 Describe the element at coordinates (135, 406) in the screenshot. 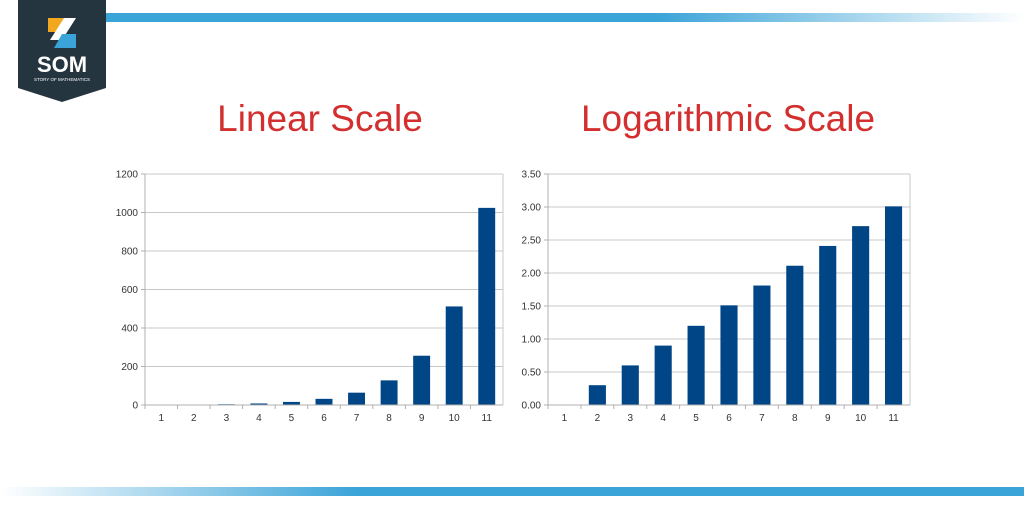

I see `y-tick-label: 0` at that location.